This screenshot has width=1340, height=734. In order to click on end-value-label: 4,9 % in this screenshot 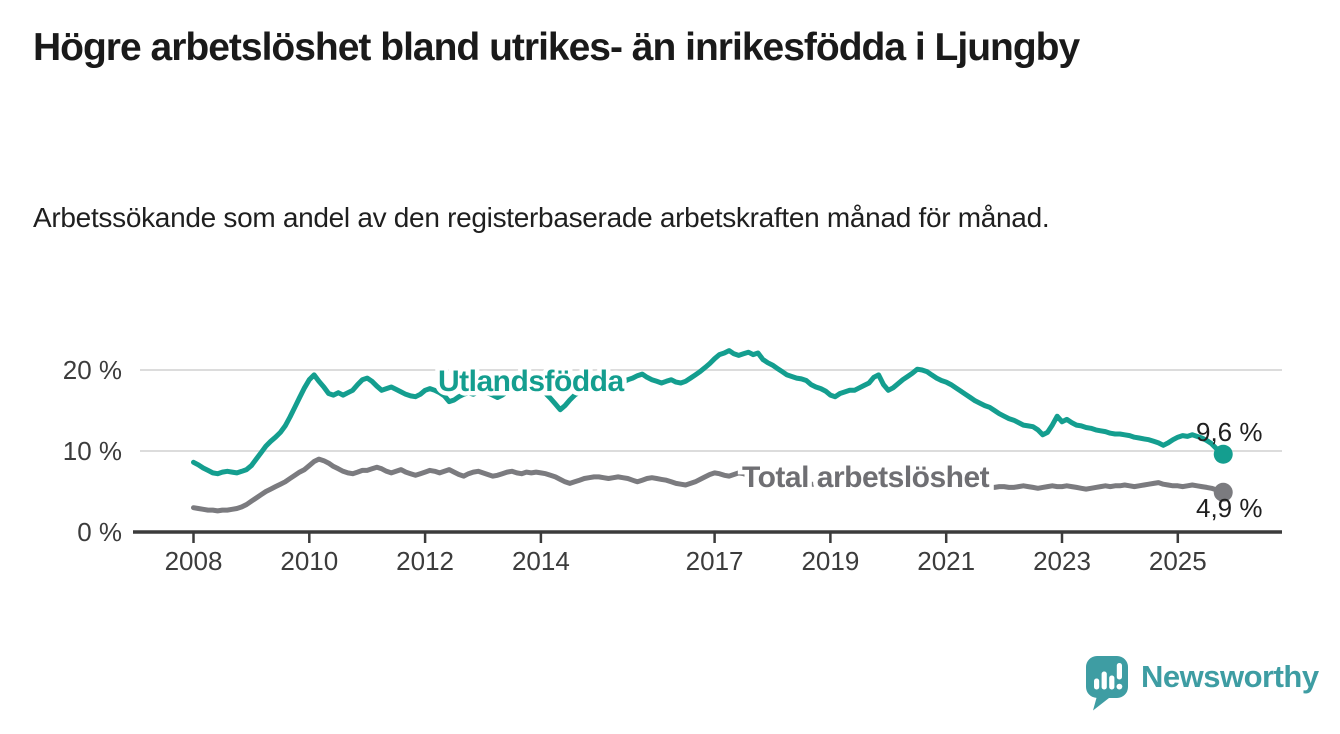, I will do `click(1229, 508)`.